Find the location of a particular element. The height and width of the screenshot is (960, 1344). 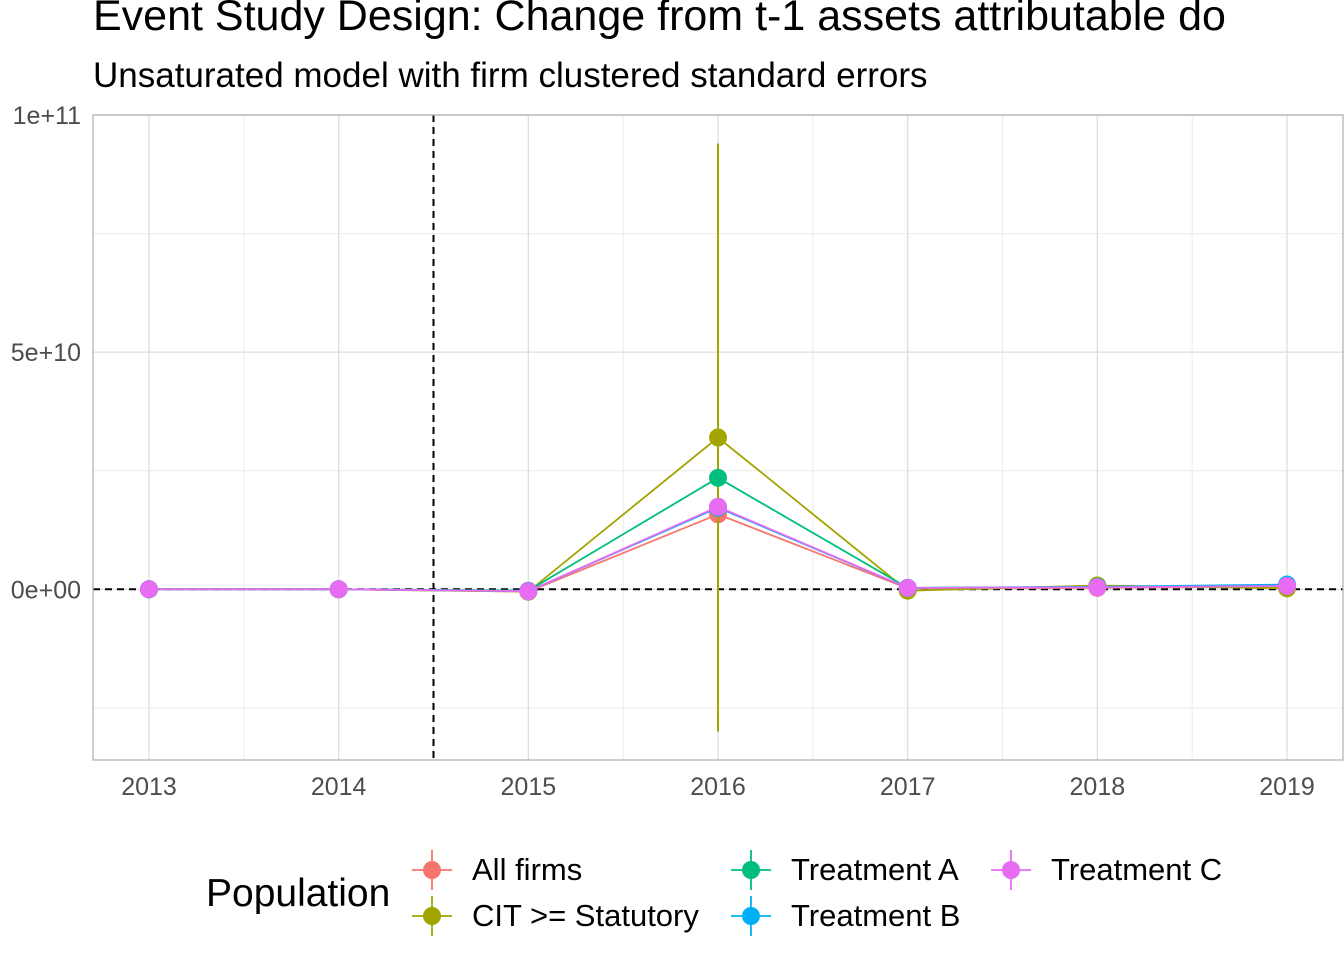

x-tick-label: 2018 is located at coordinates (1098, 787).